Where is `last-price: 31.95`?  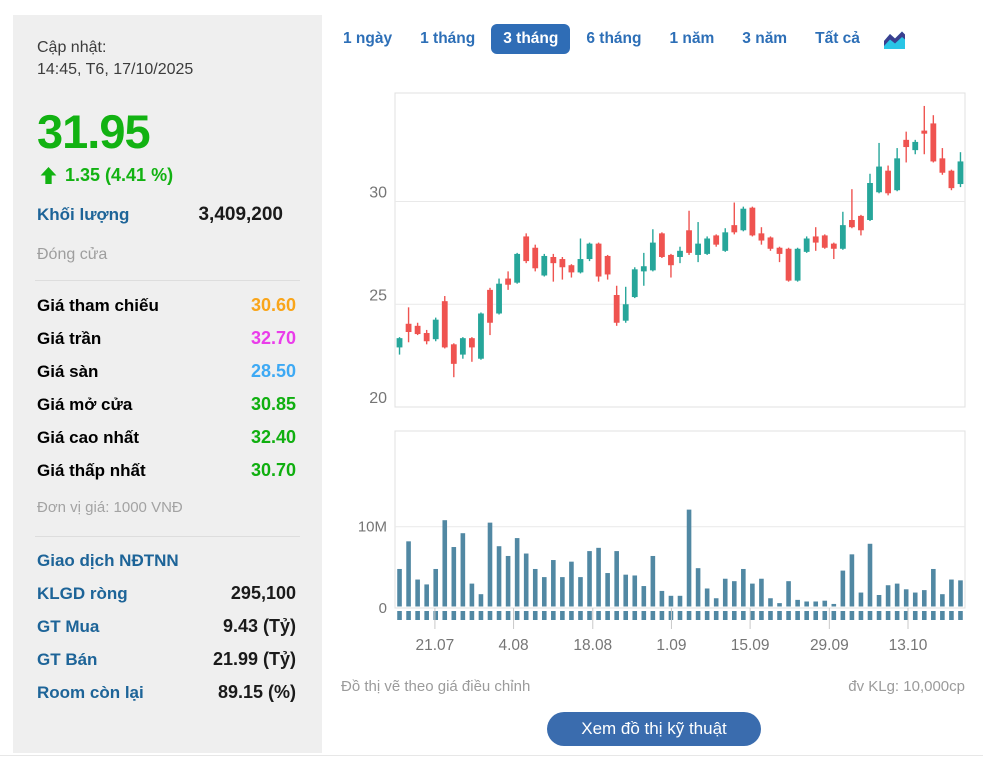
last-price: 31.95 is located at coordinates (94, 131).